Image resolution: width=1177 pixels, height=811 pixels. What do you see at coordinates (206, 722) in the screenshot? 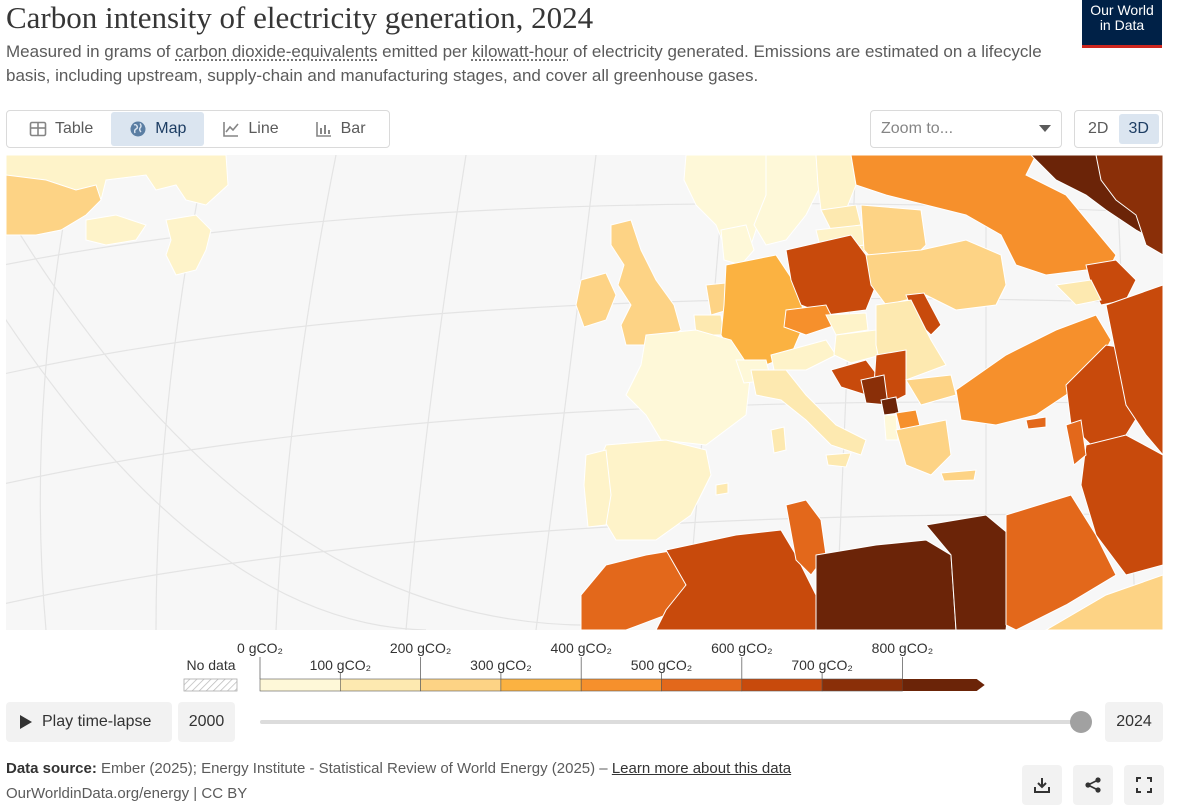
I see `start-year-button: 2000` at bounding box center [206, 722].